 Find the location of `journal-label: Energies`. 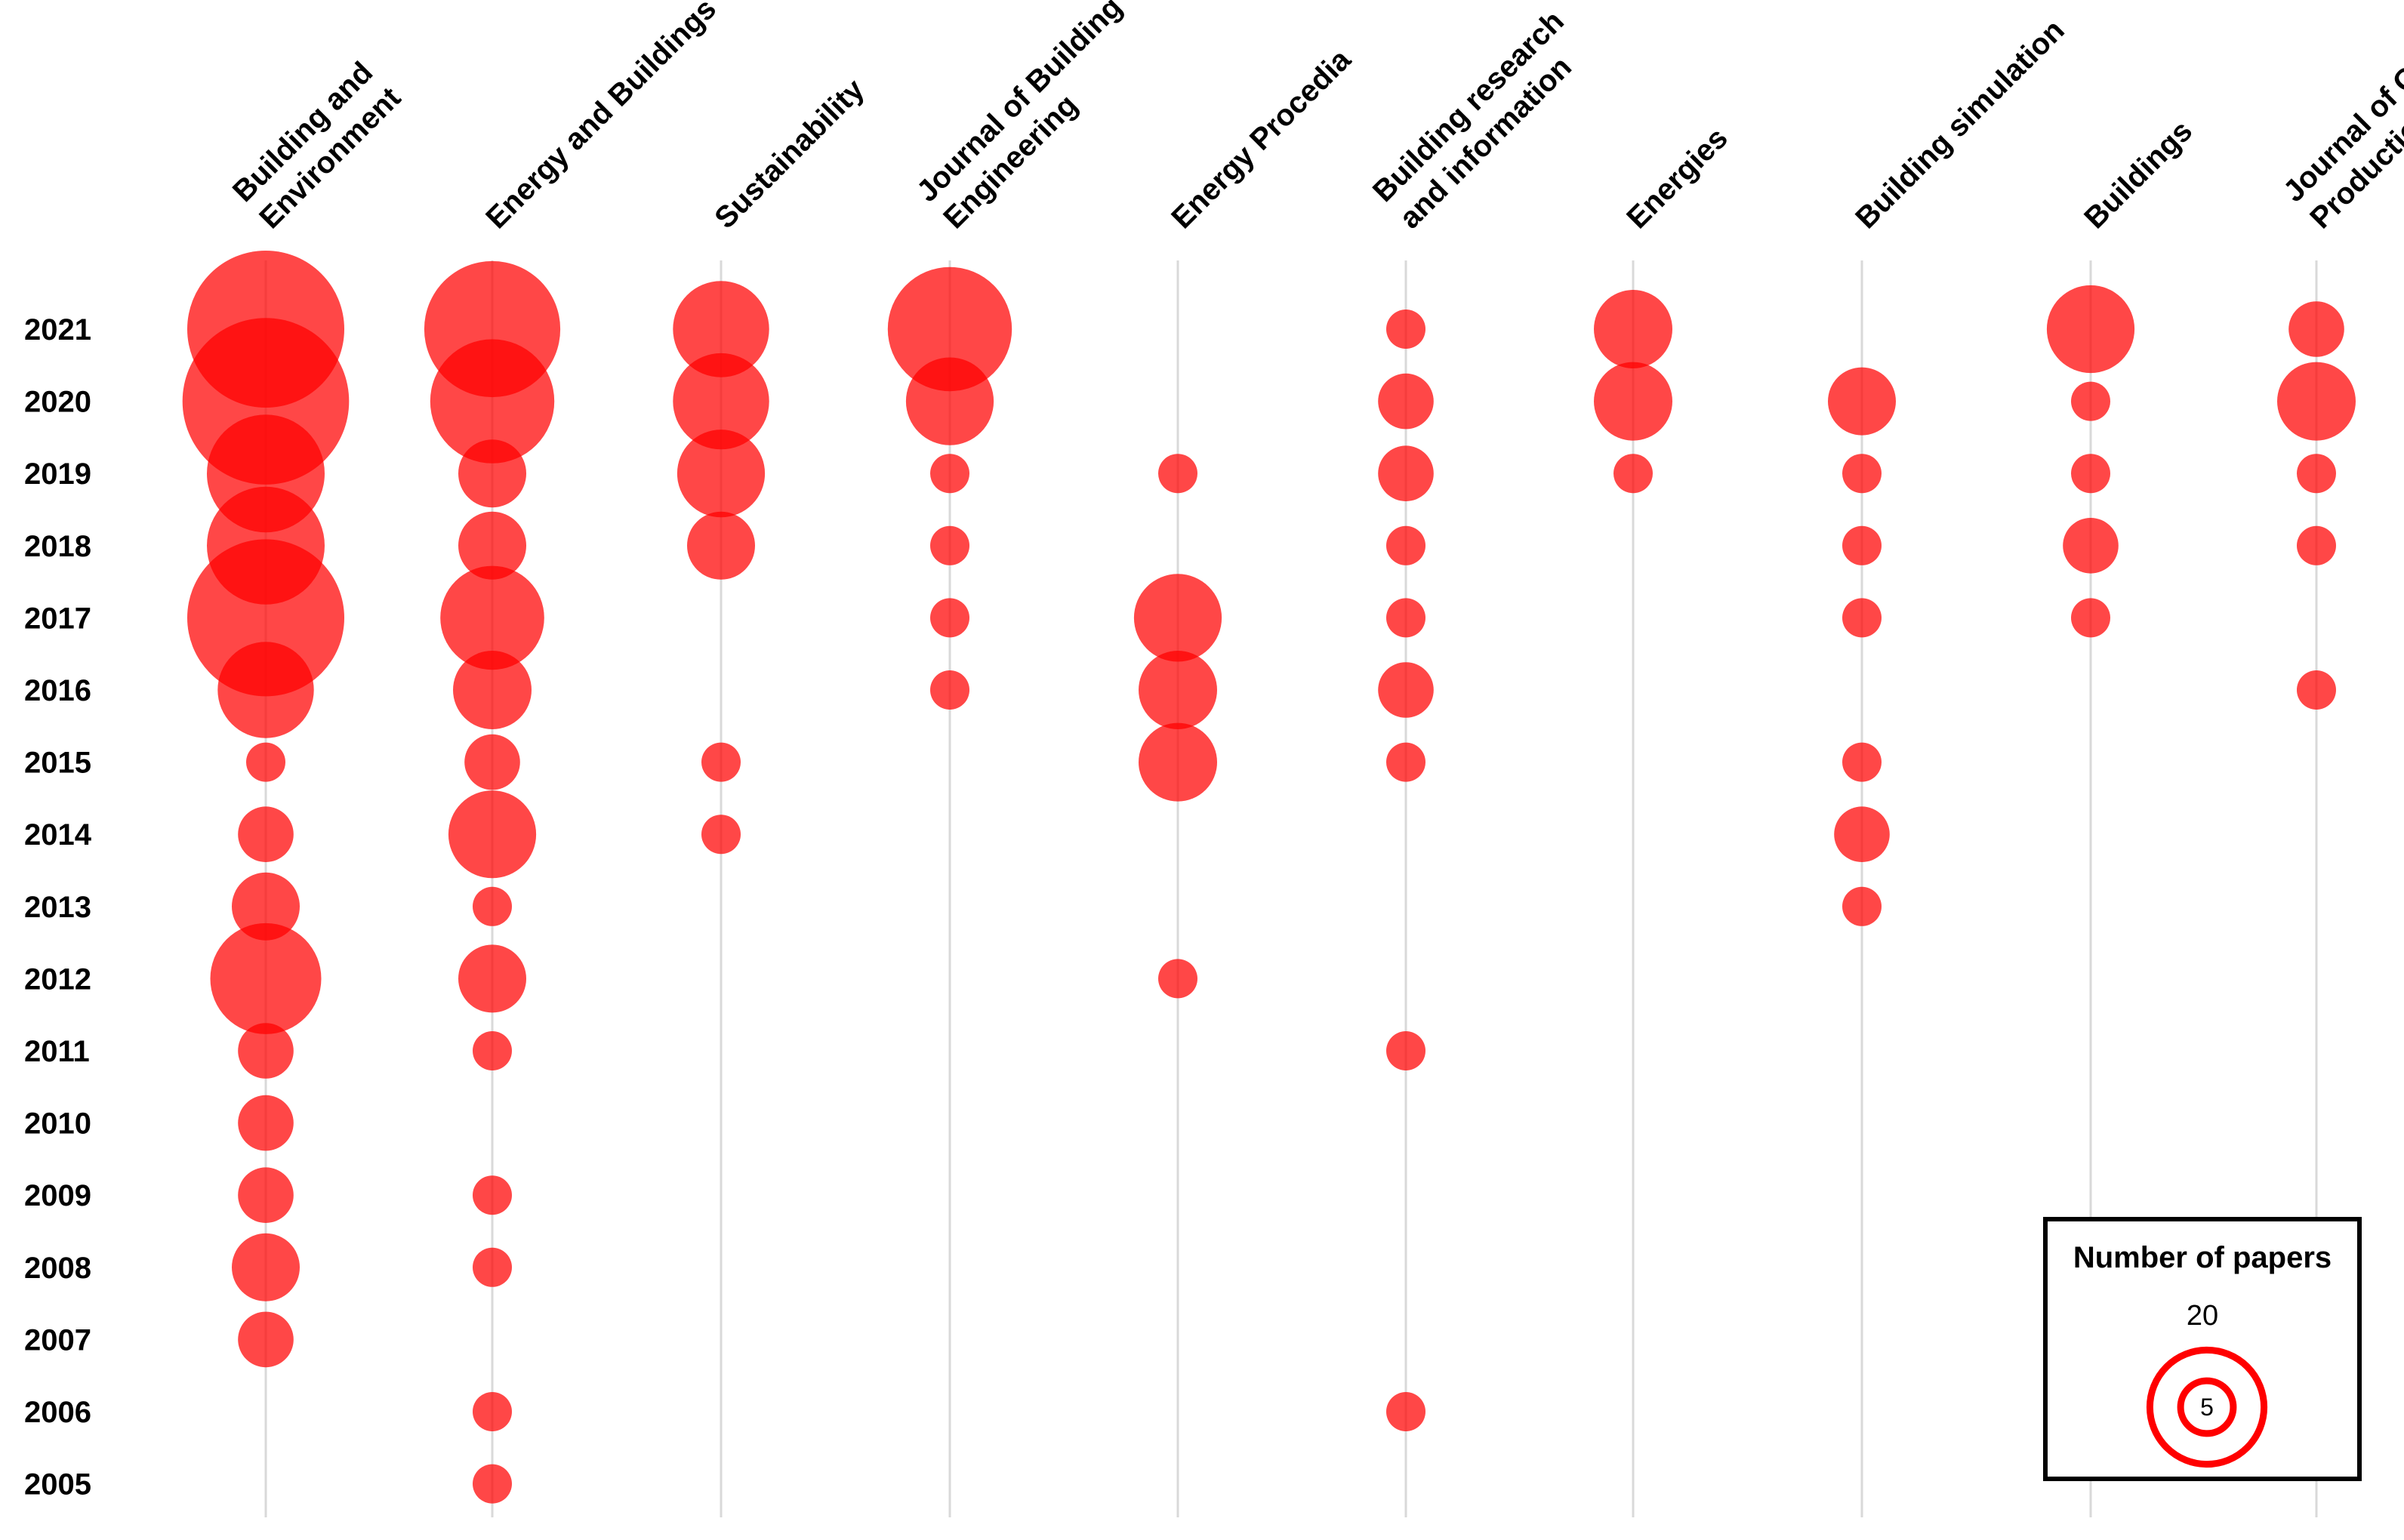

journal-label: Energies is located at coordinates (1677, 179).